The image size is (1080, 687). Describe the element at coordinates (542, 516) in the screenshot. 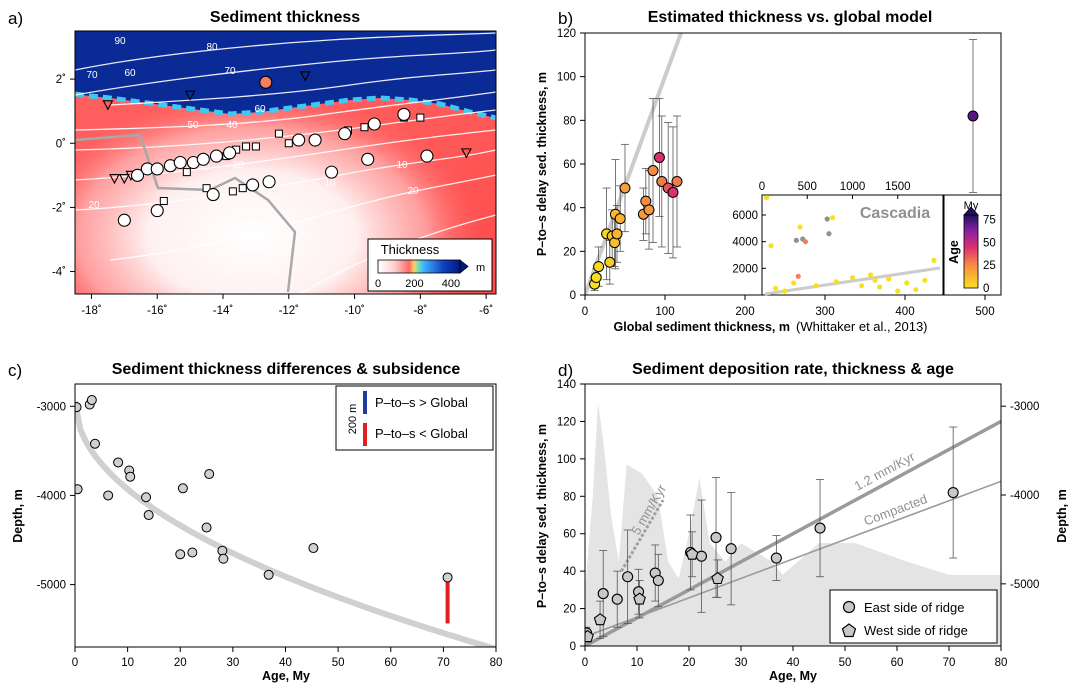

I see `panel-d-y-label: P–to–s delay sed. thickness, m` at that location.